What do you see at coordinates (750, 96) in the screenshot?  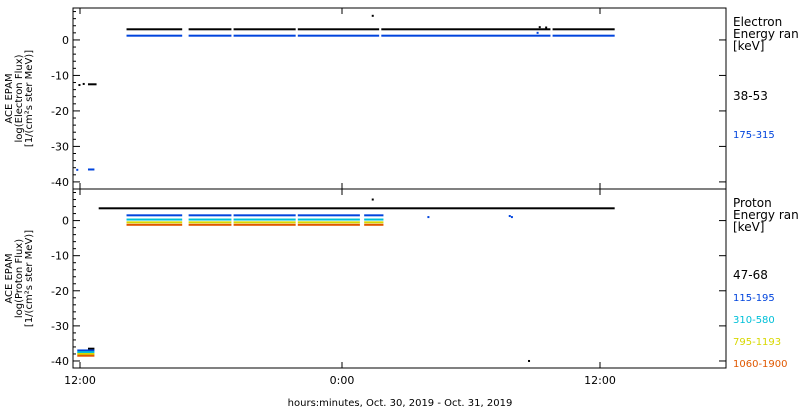 I see `legend-entry: 38-53` at bounding box center [750, 96].